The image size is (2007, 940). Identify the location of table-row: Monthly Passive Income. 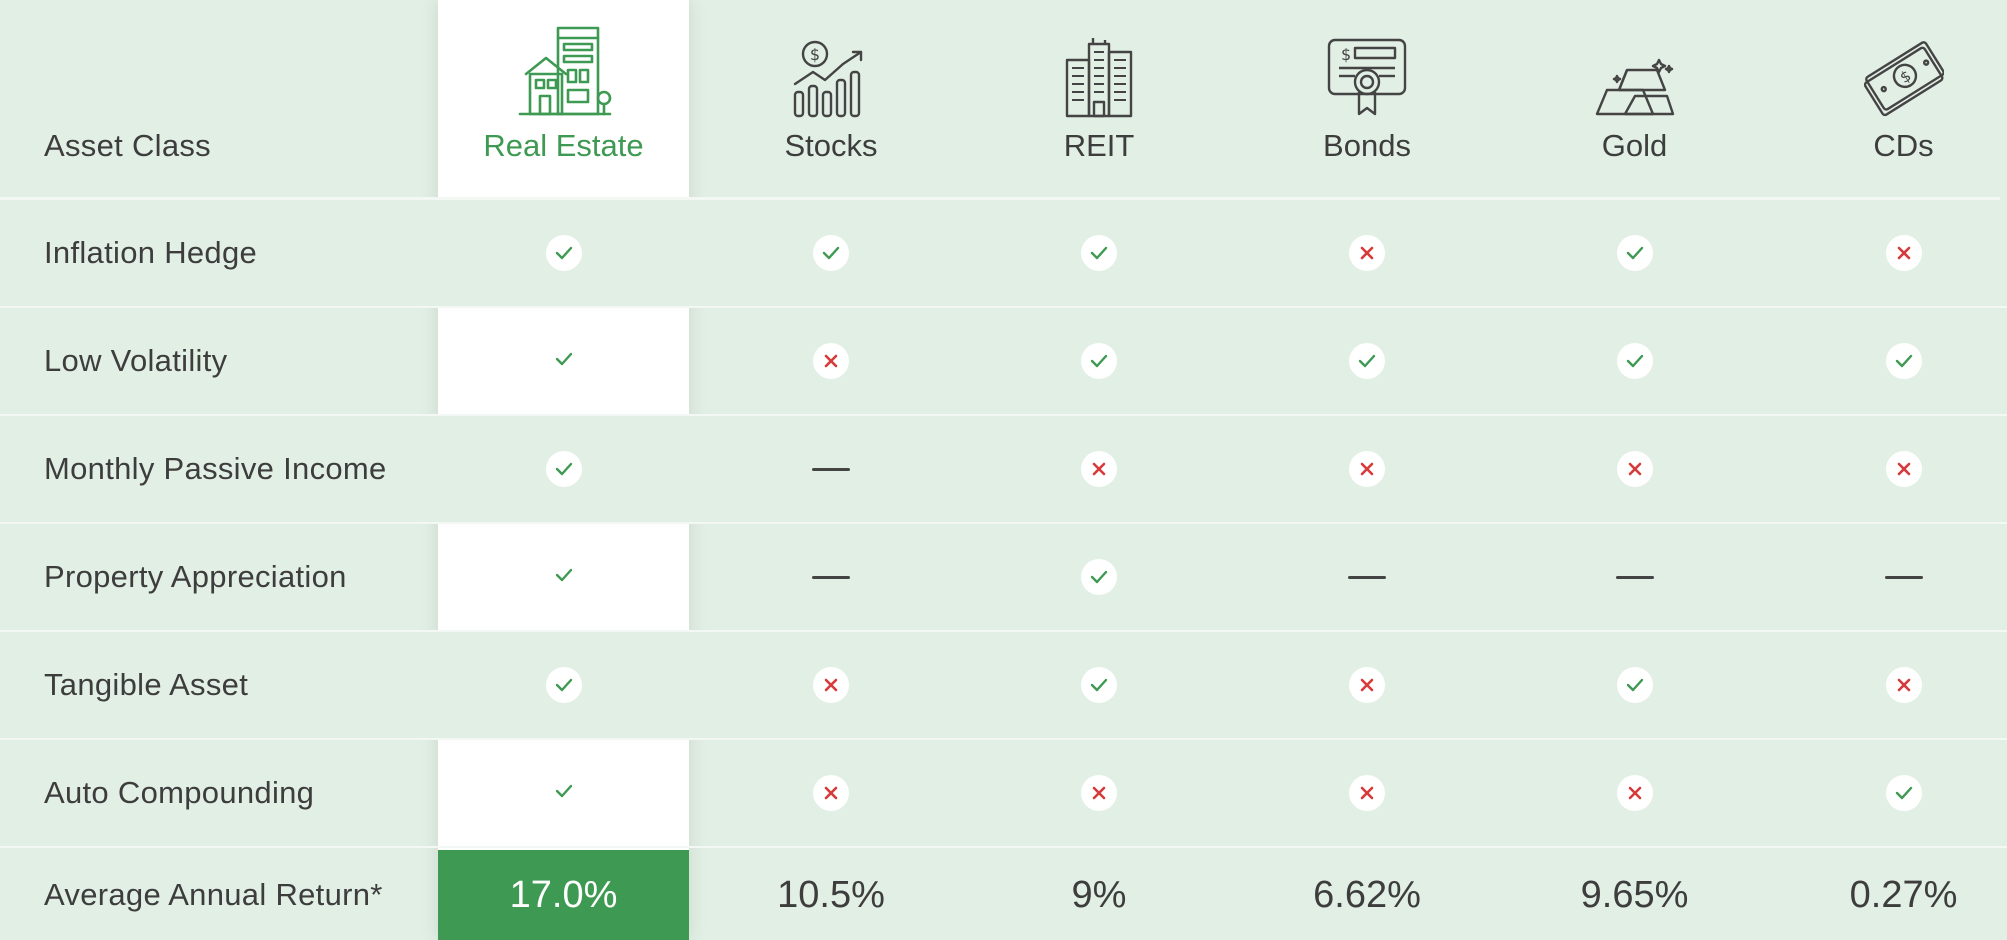
(1003, 470).